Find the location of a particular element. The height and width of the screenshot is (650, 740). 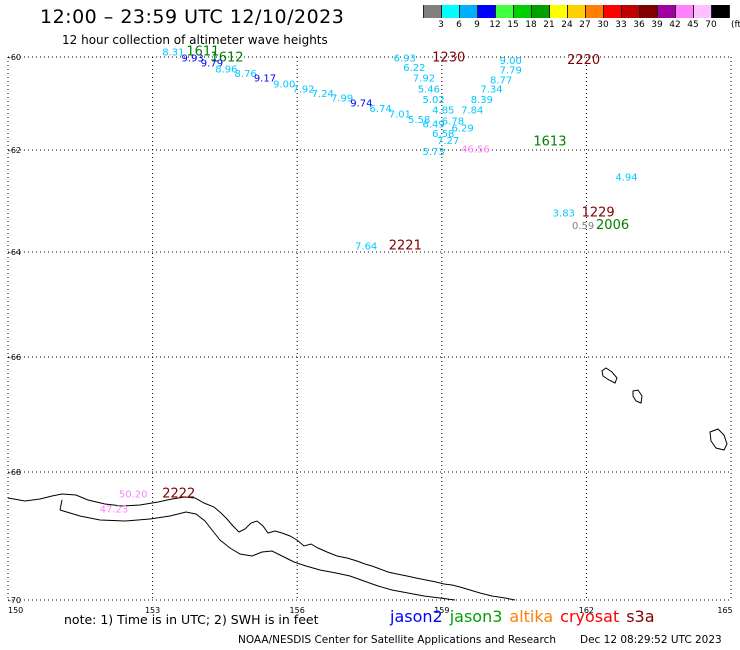

wave-height-label: 7.24 is located at coordinates (323, 94).